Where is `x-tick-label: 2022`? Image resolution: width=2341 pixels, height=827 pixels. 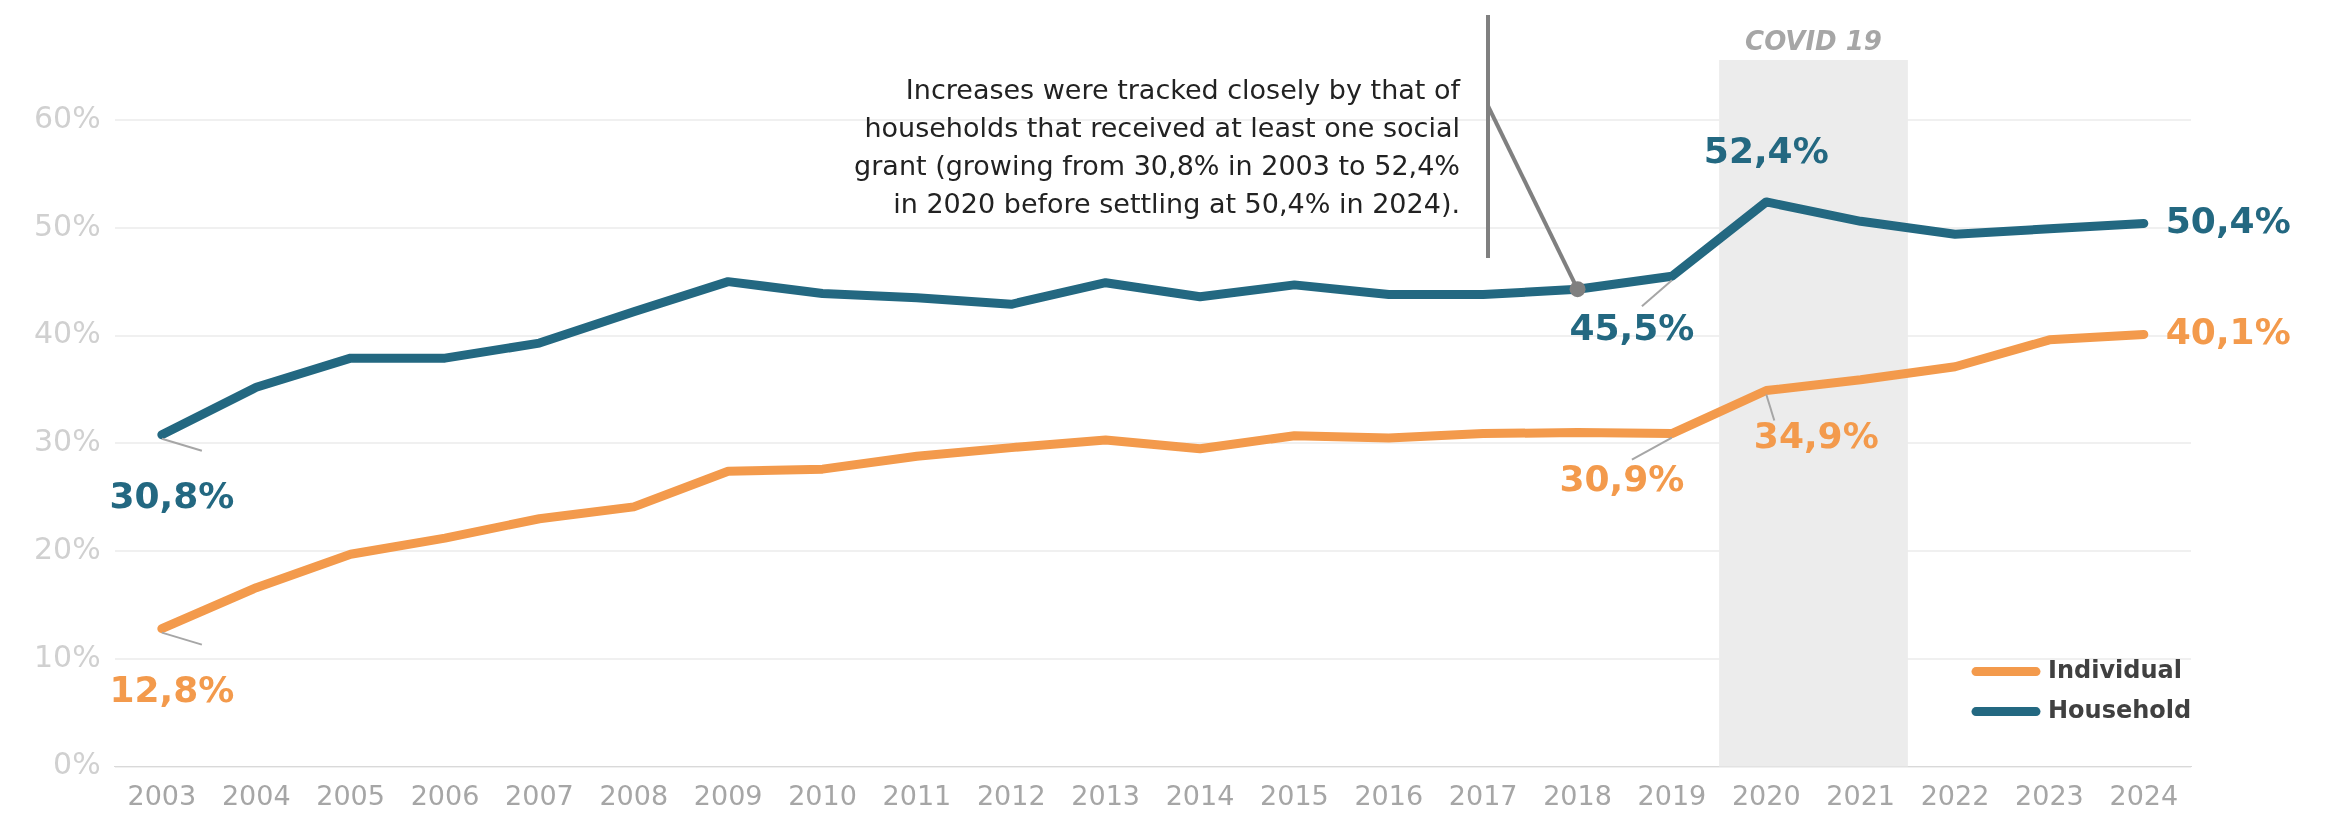 x-tick-label: 2022 is located at coordinates (1955, 795).